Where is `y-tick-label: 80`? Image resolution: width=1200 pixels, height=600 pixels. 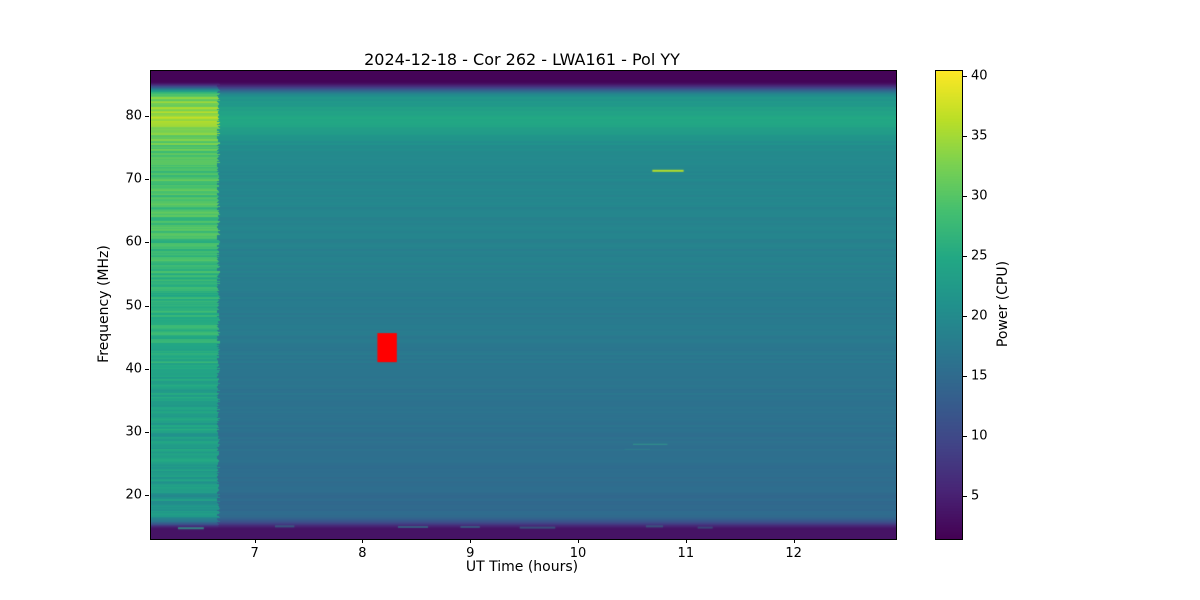 y-tick-label: 80 is located at coordinates (133, 116).